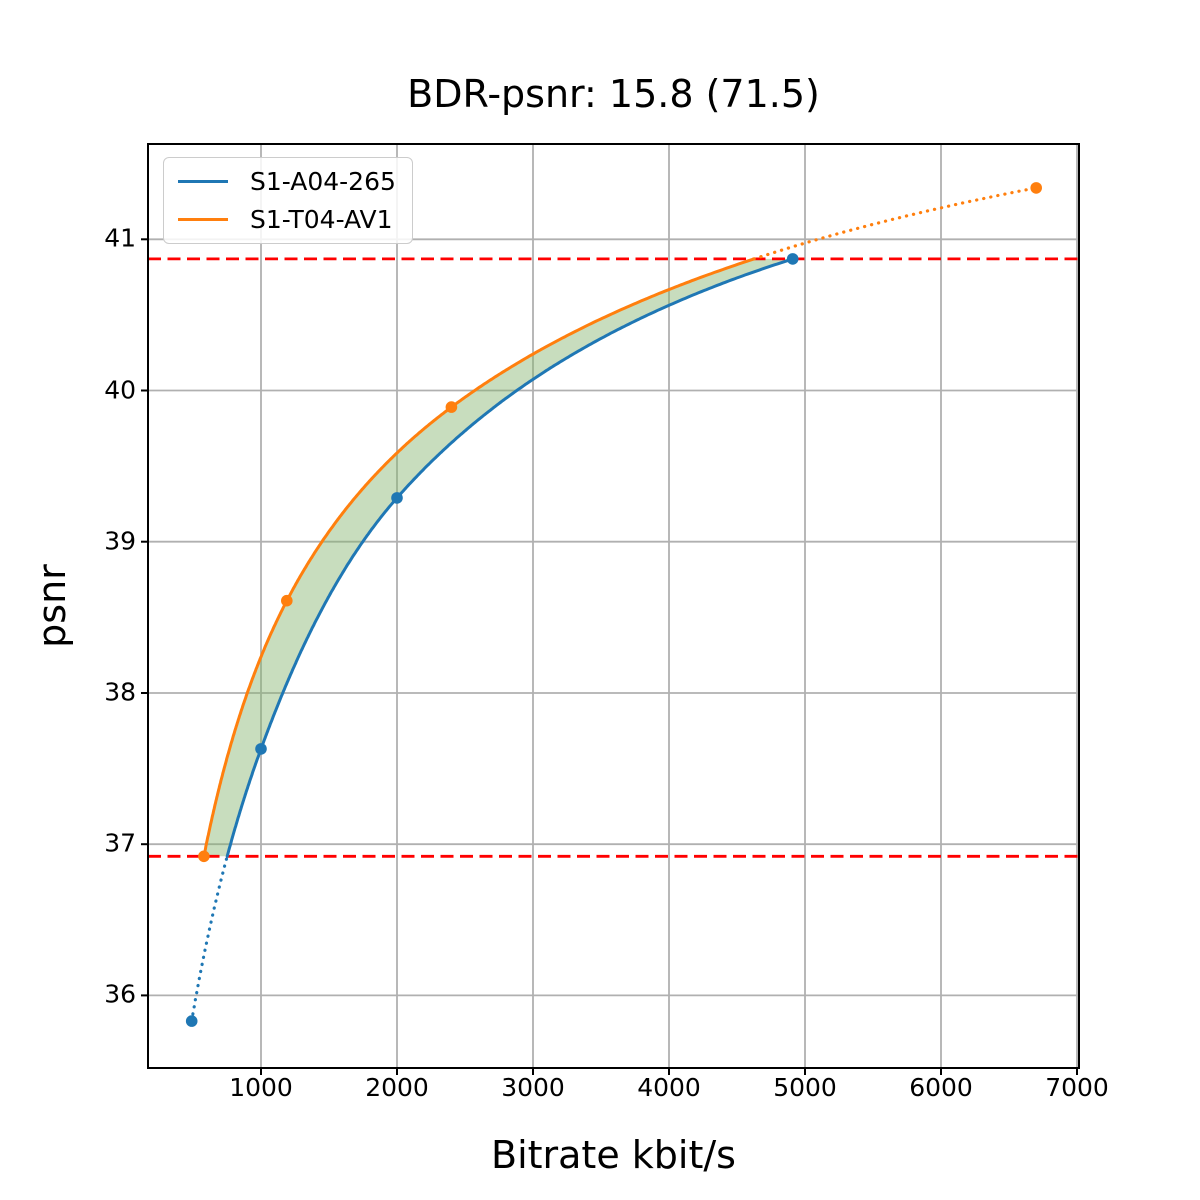 This screenshot has height=1200, width=1200. Describe the element at coordinates (1077, 1087) in the screenshot. I see `x-tick-label: 7000` at that location.